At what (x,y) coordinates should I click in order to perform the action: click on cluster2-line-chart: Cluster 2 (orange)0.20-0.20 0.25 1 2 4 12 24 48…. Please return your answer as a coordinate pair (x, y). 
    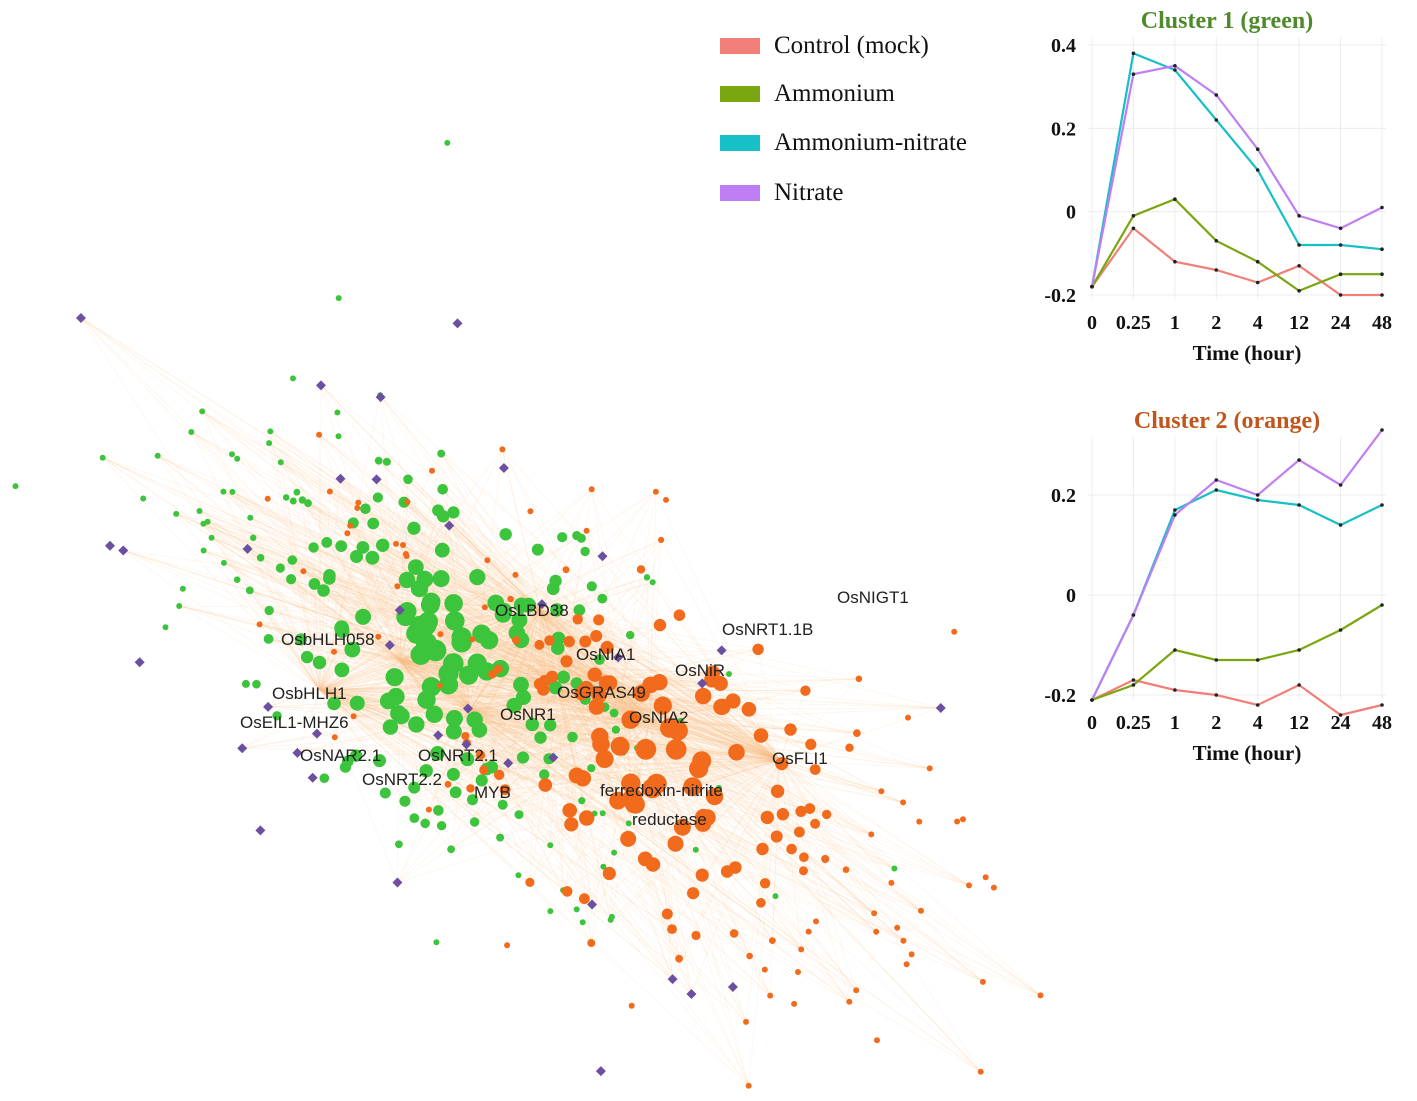
    Looking at the image, I should click on (1218, 586).